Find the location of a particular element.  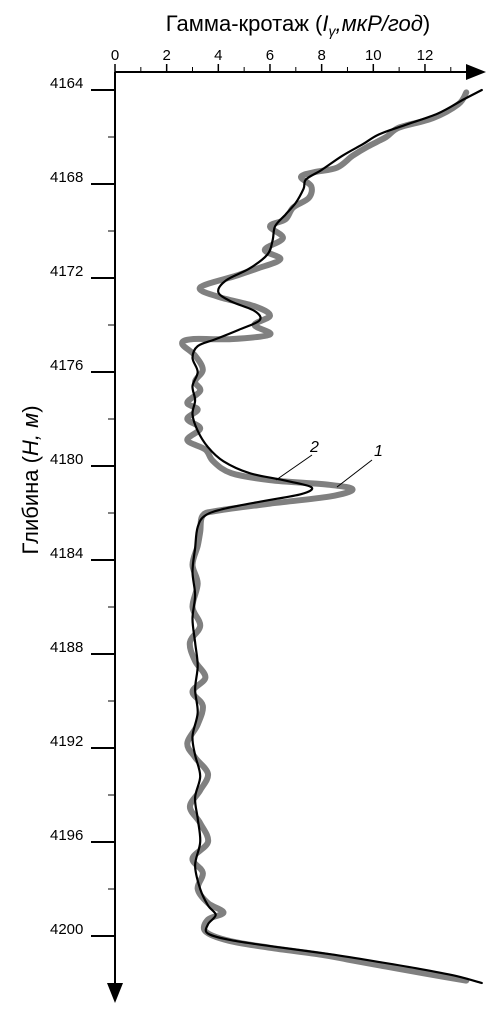

y-axis-title: Глибина (H, м) is located at coordinates (30, 479).